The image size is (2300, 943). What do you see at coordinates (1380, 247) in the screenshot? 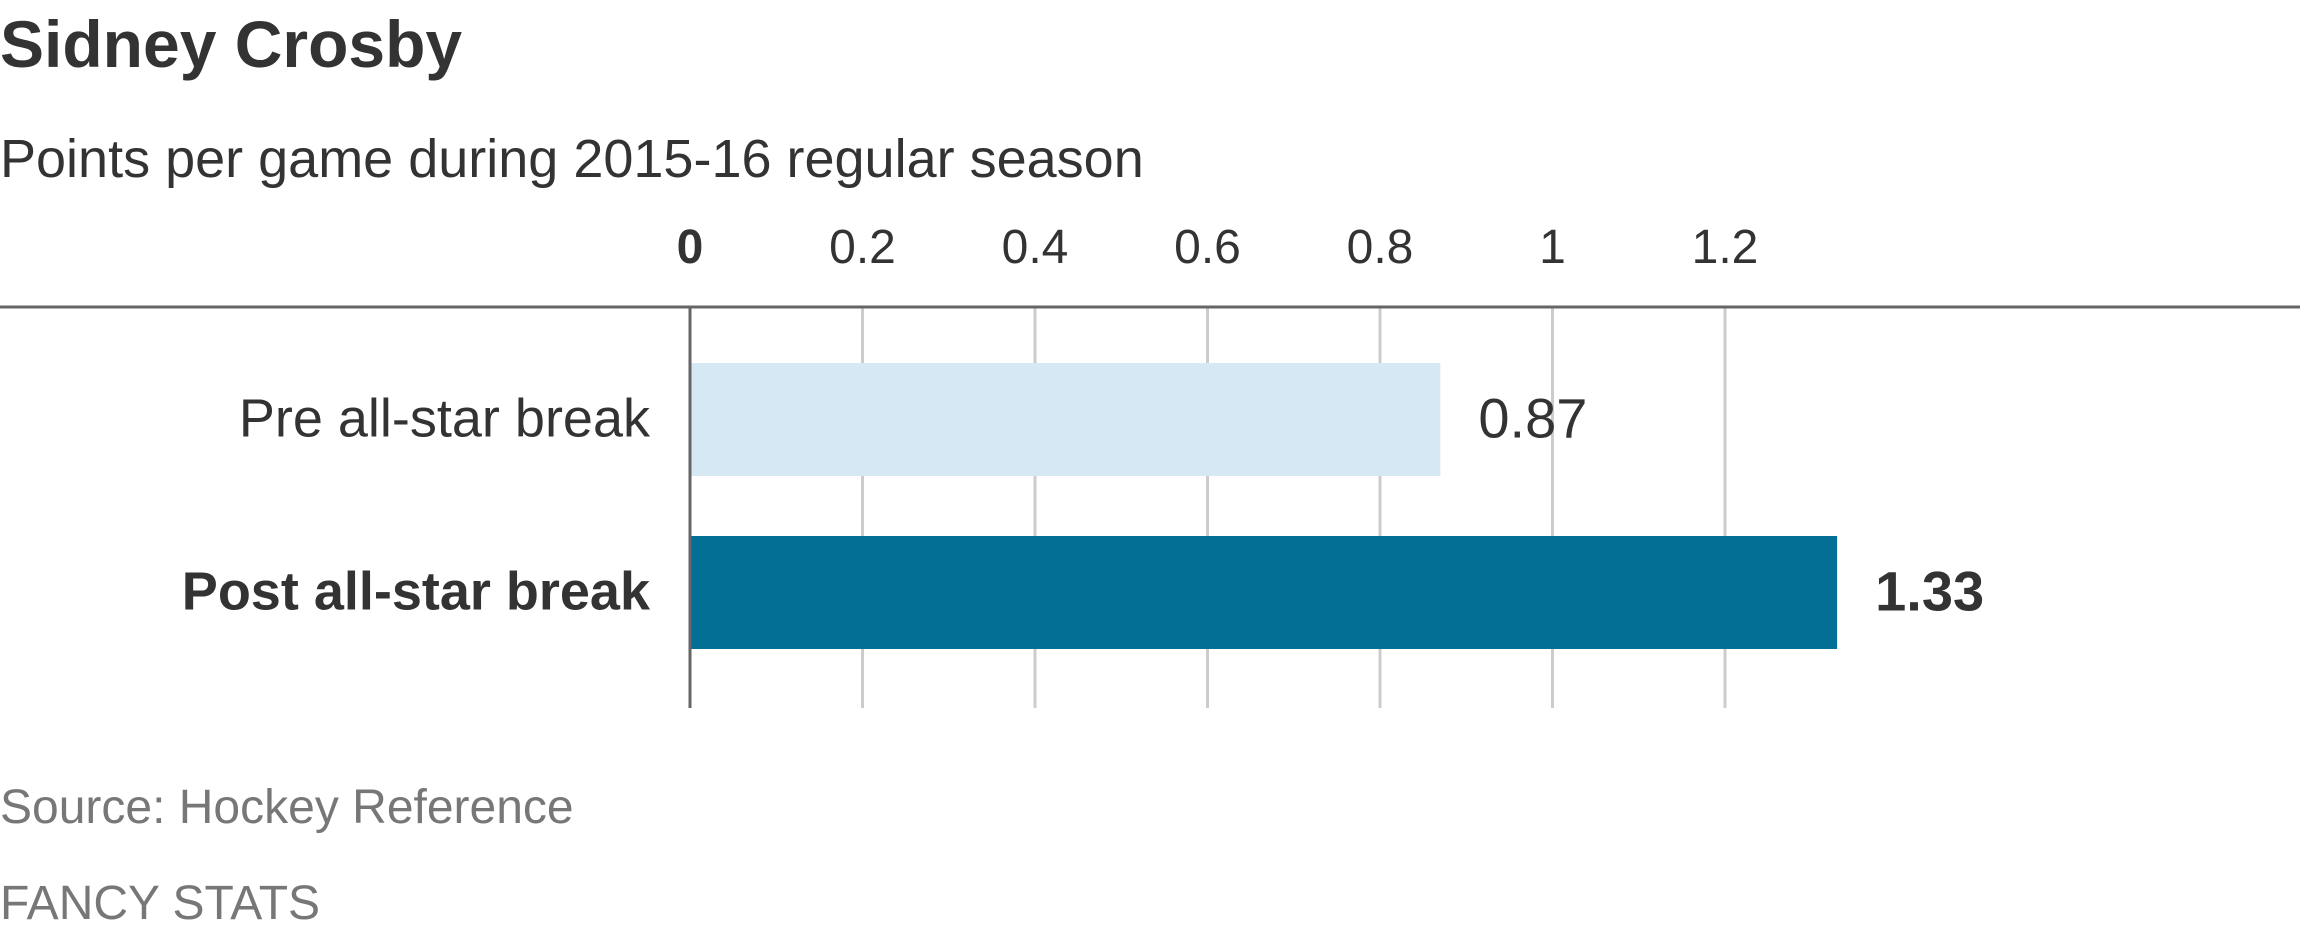
I see `tick-label: 0.8` at bounding box center [1380, 247].